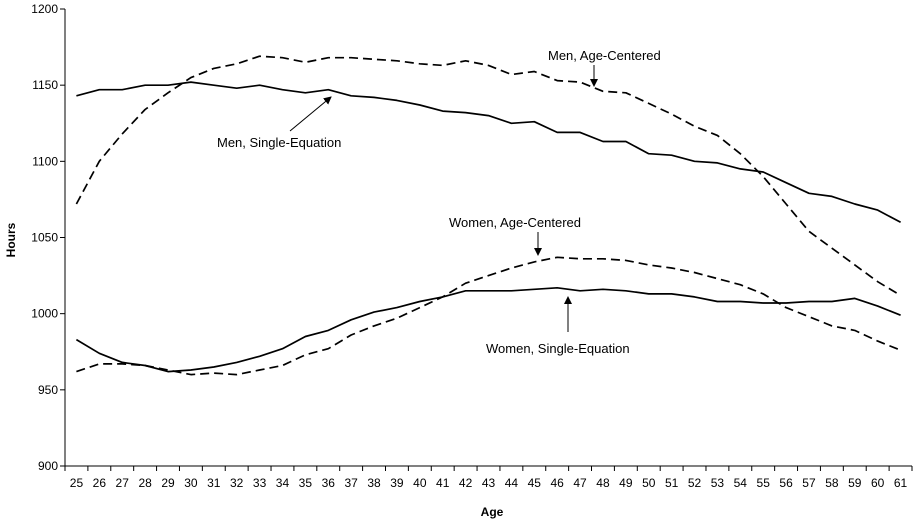 The height and width of the screenshot is (519, 917). What do you see at coordinates (11, 239) in the screenshot?
I see `y-axis-title: Hours` at bounding box center [11, 239].